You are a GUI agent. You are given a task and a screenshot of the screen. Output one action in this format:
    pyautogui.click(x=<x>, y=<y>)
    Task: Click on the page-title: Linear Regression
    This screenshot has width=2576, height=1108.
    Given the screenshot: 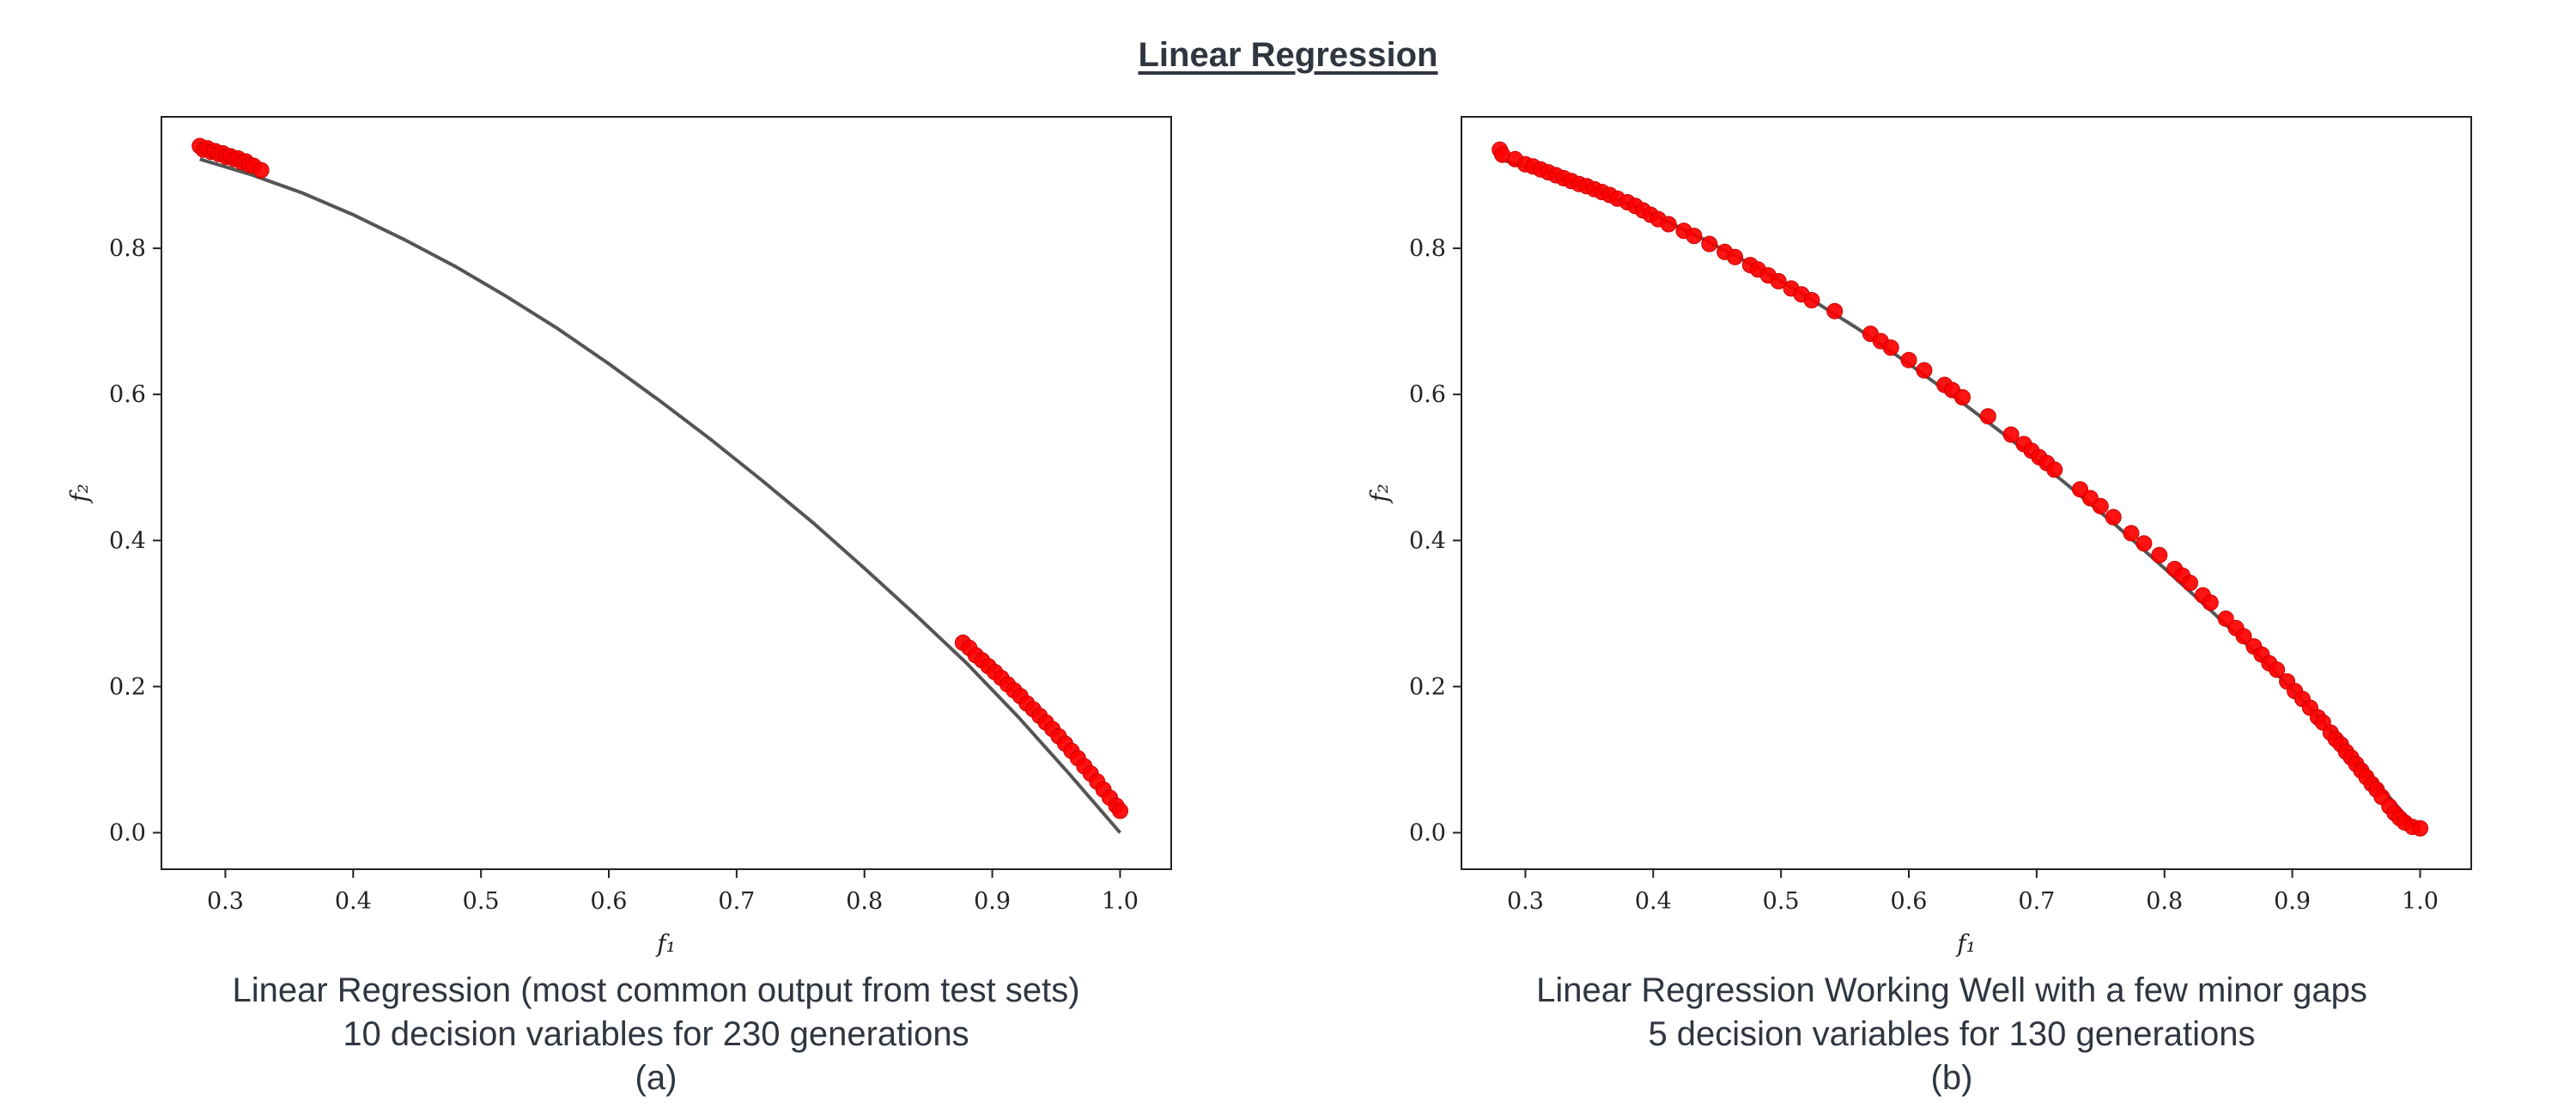 What is the action you would take?
    pyautogui.click(x=1288, y=55)
    